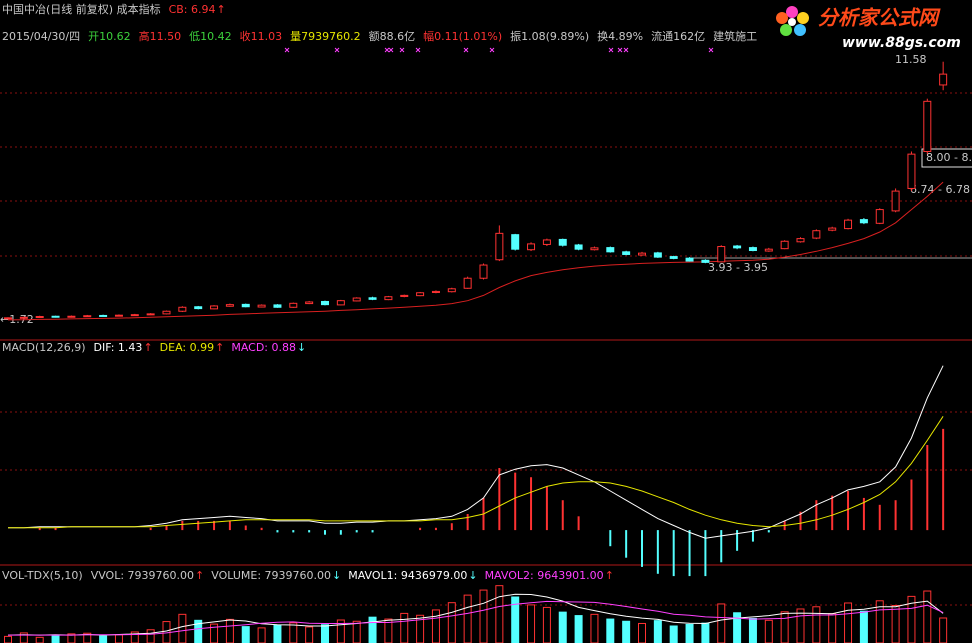 Image resolution: width=972 pixels, height=643 pixels. What do you see at coordinates (261, 36) in the screenshot?
I see `legend-label: 收11.03` at bounding box center [261, 36].